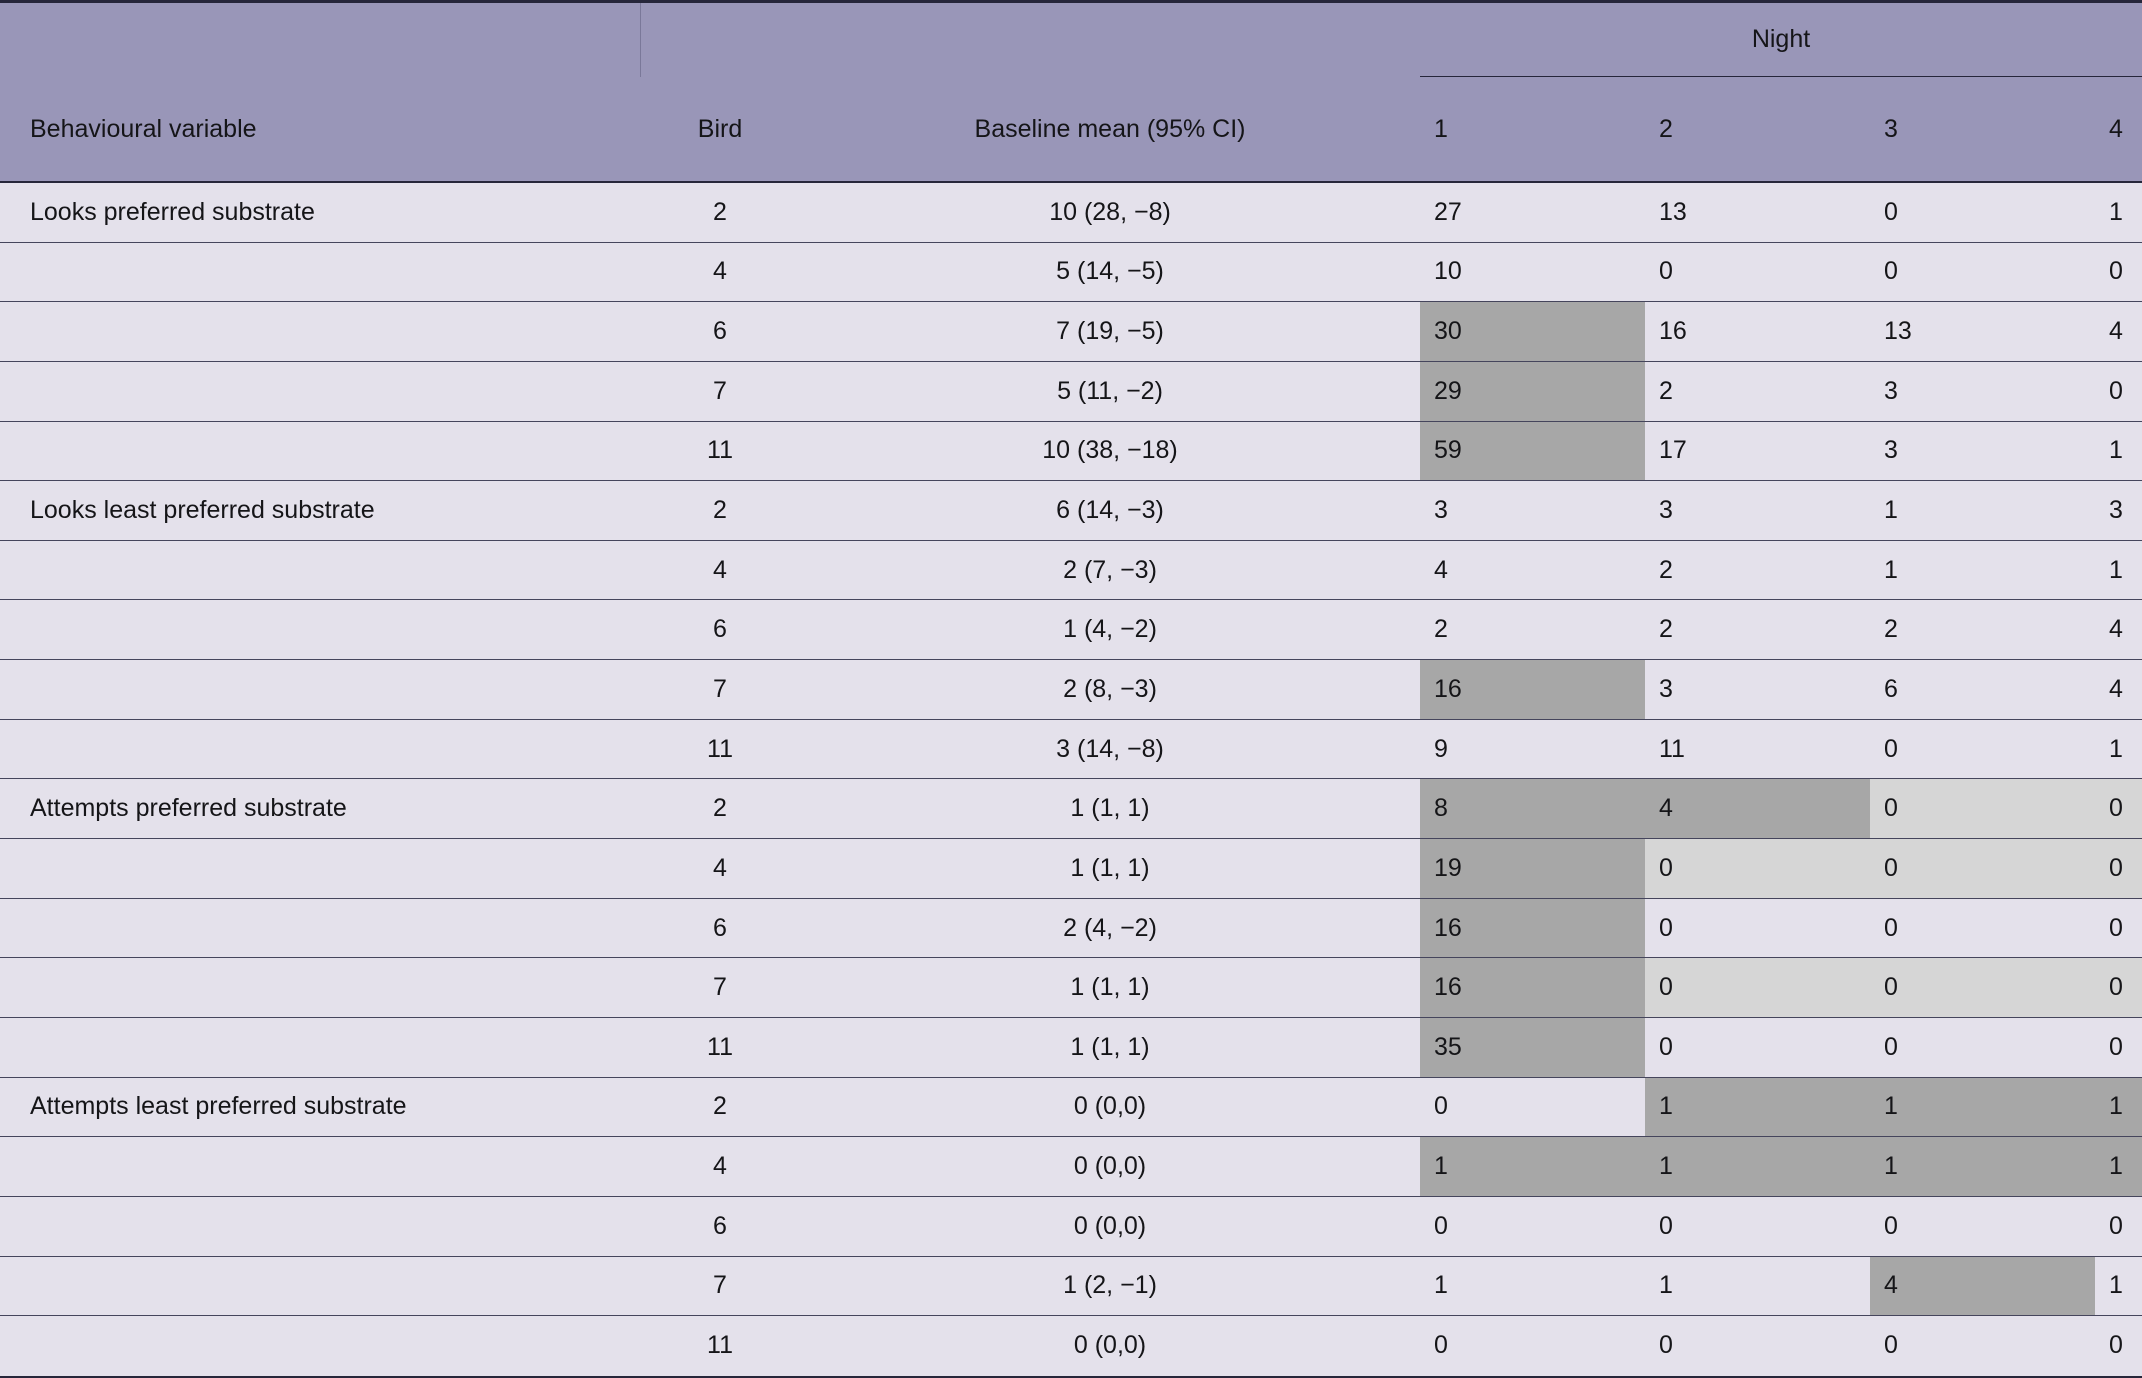 This screenshot has height=1378, width=2142. What do you see at coordinates (1781, 40) in the screenshot?
I see `night-header-group: Night` at bounding box center [1781, 40].